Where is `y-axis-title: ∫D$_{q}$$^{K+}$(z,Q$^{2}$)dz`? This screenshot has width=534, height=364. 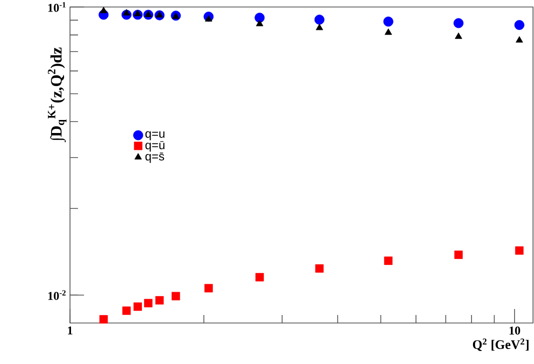 y-axis-title: ∫D$_{q}$$^{K+}$(z,Q$^{2}$)dz is located at coordinates (57, 95).